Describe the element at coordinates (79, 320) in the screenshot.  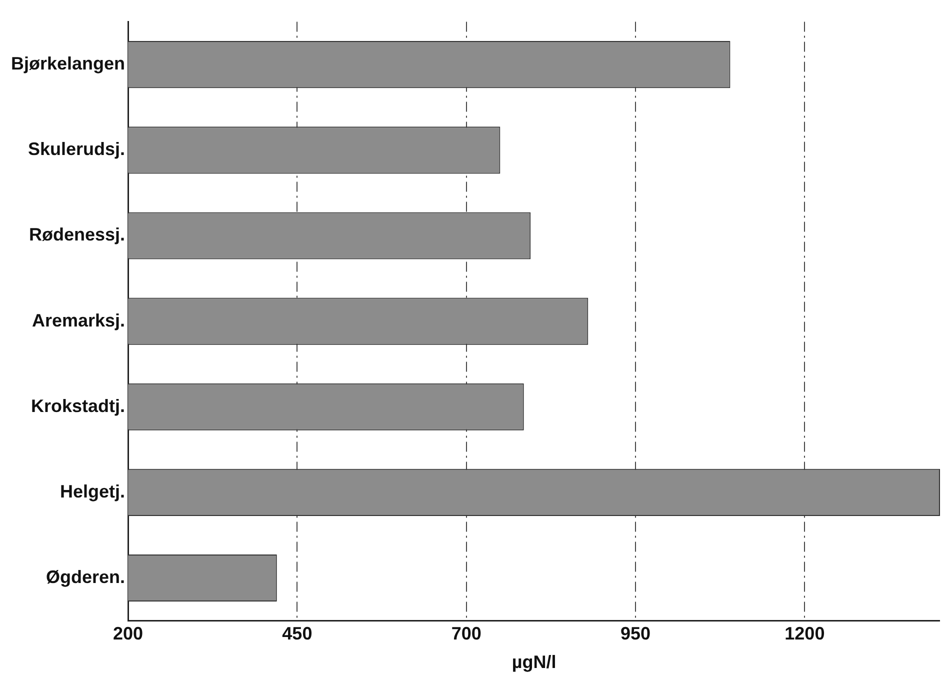
I see `y-tick-label: Aremarksj.` at that location.